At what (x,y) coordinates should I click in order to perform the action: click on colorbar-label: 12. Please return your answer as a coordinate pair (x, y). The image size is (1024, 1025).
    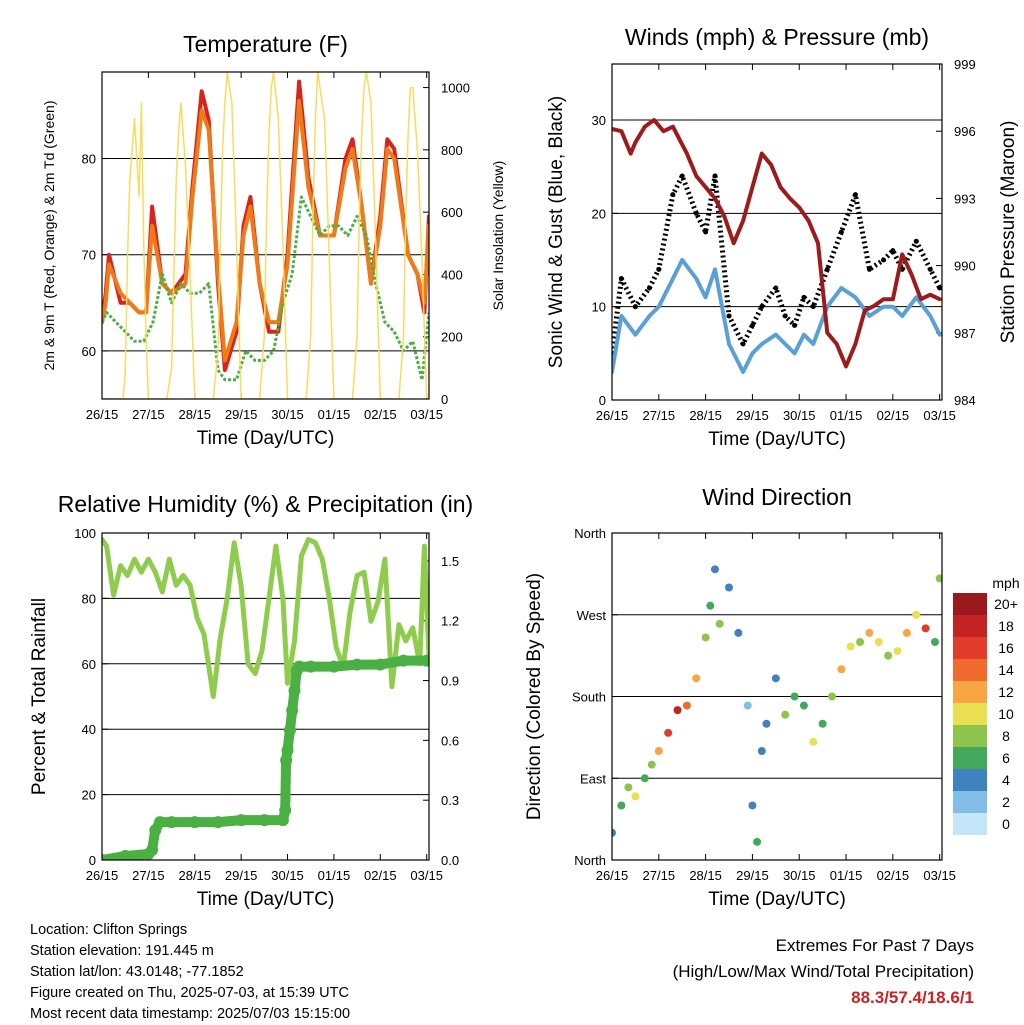
    Looking at the image, I should click on (1006, 692).